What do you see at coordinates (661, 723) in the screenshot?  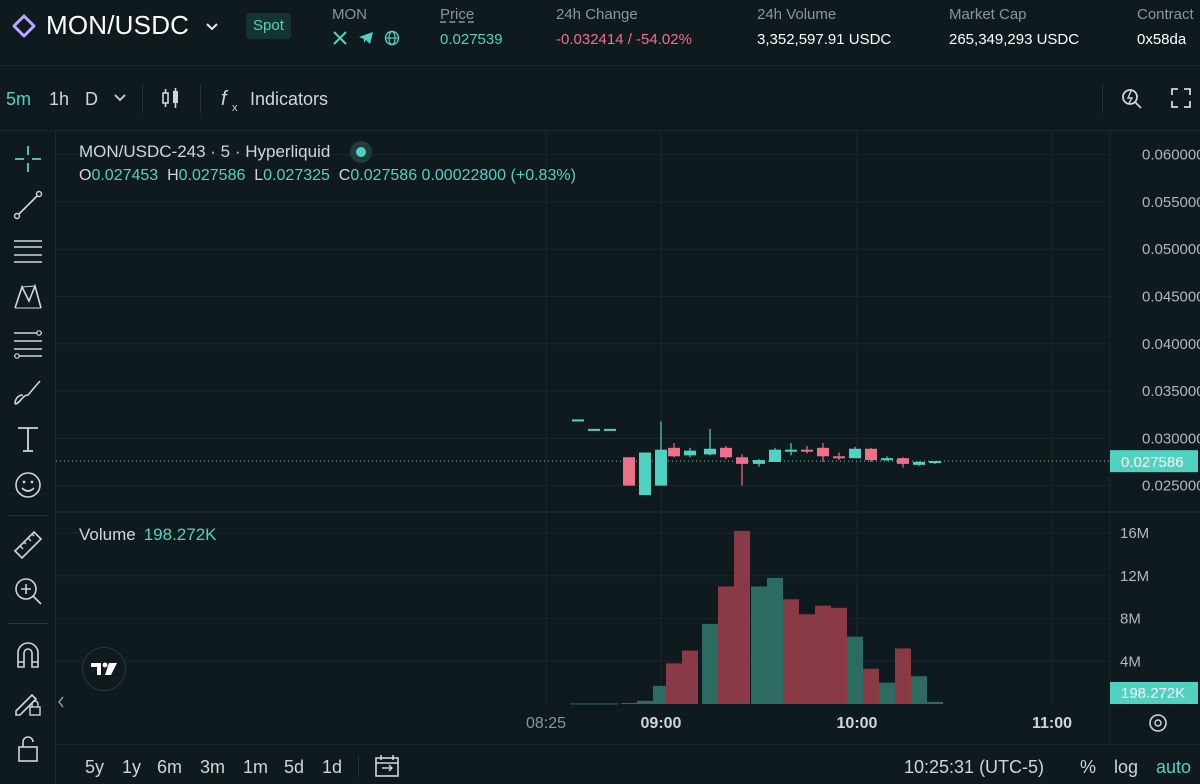 I see `time-tick-label: 09:00` at bounding box center [661, 723].